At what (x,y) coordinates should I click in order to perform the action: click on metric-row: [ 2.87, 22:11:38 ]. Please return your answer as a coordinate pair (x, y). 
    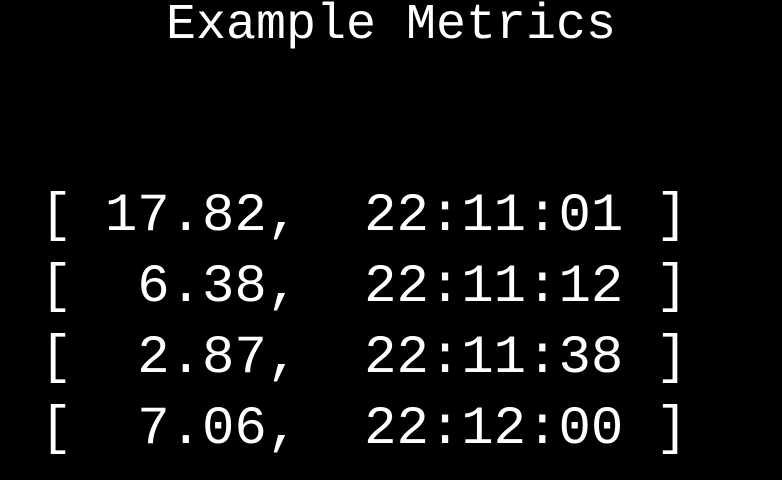
    Looking at the image, I should click on (364, 358).